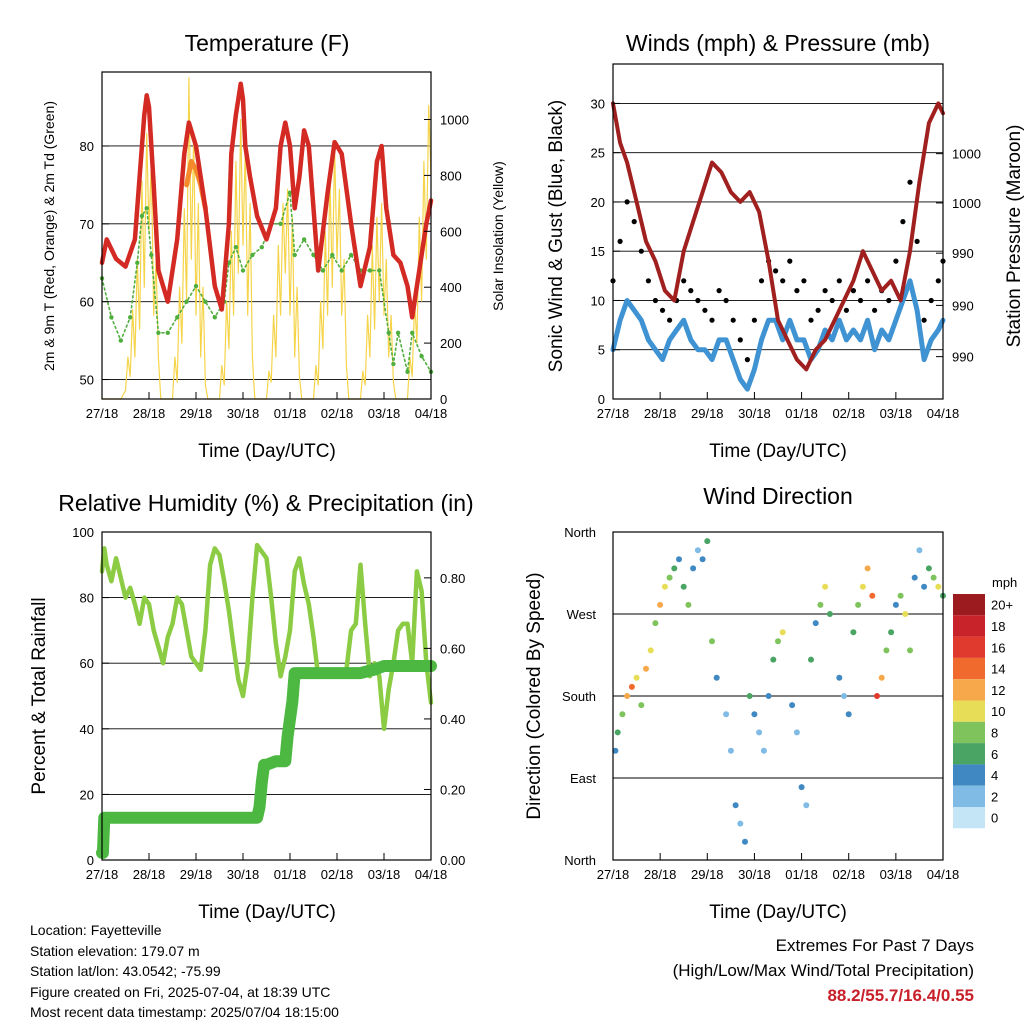  Describe the element at coordinates (994, 796) in the screenshot. I see `legend-label: 2` at that location.